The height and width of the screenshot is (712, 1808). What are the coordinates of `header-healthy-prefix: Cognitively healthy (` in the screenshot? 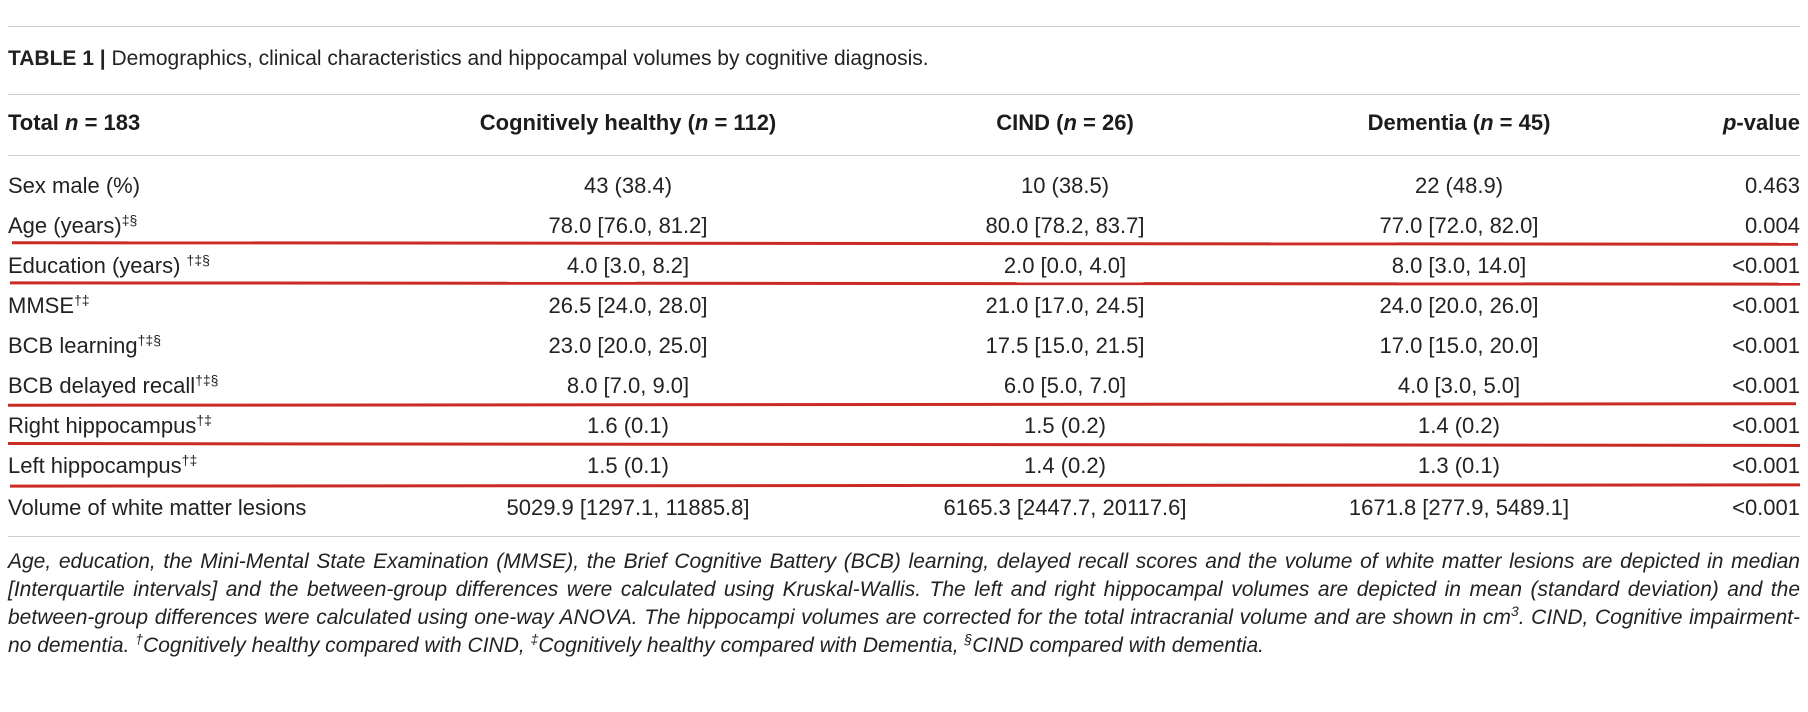 It's located at (587, 122).